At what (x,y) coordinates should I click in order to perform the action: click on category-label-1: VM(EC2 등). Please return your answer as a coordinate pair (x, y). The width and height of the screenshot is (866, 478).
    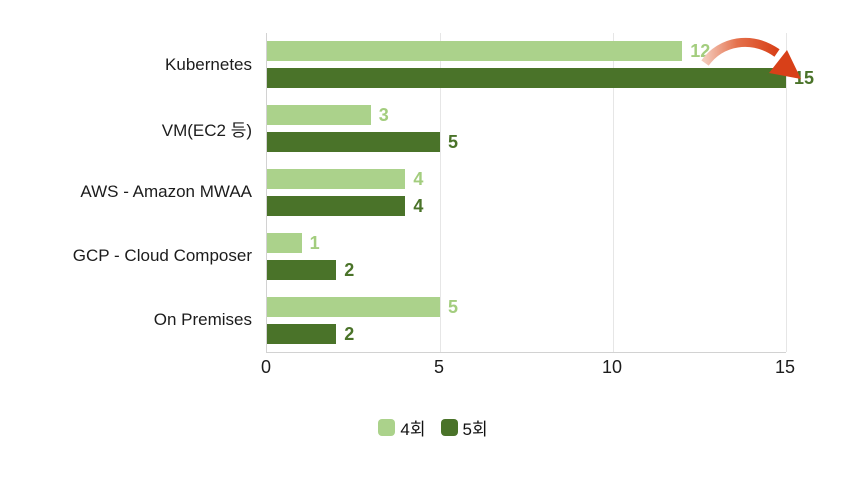
    Looking at the image, I should click on (206, 131).